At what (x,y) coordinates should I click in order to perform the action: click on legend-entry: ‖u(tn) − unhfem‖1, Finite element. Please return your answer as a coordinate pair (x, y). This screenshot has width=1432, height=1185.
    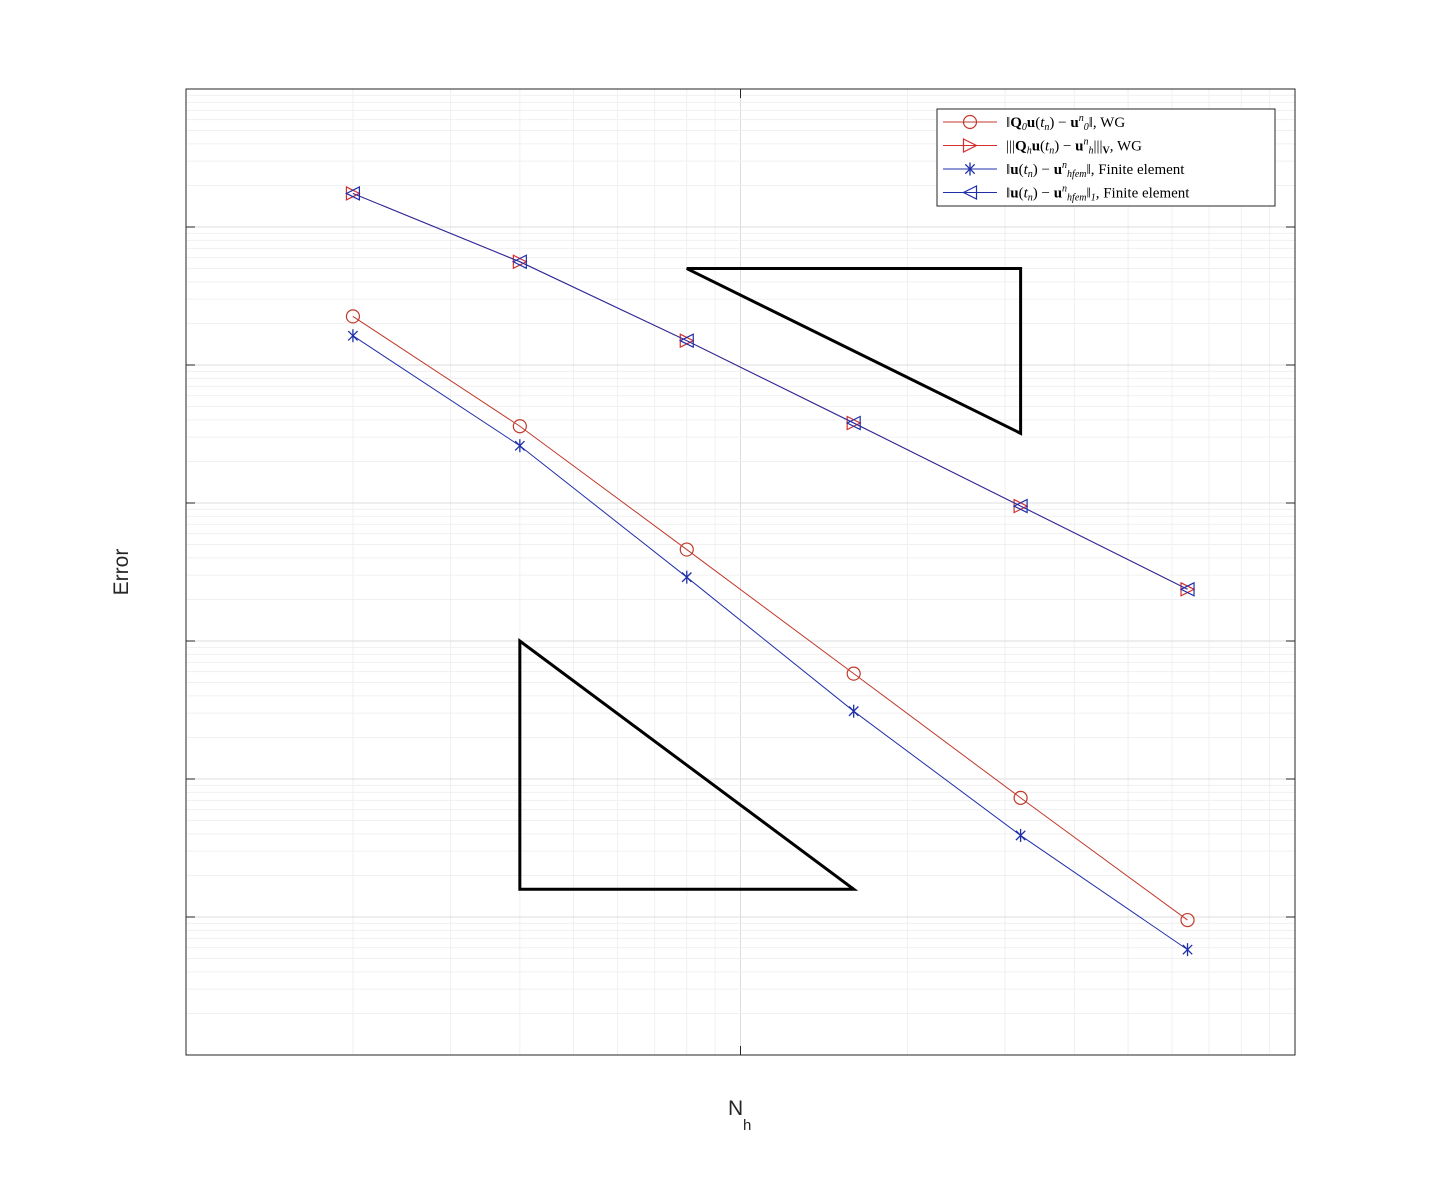
    Looking at the image, I should click on (1066, 194).